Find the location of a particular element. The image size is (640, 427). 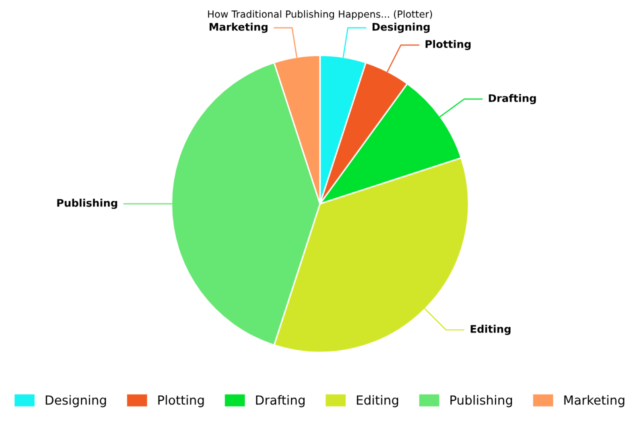

legend-label: Plotting is located at coordinates (181, 401).